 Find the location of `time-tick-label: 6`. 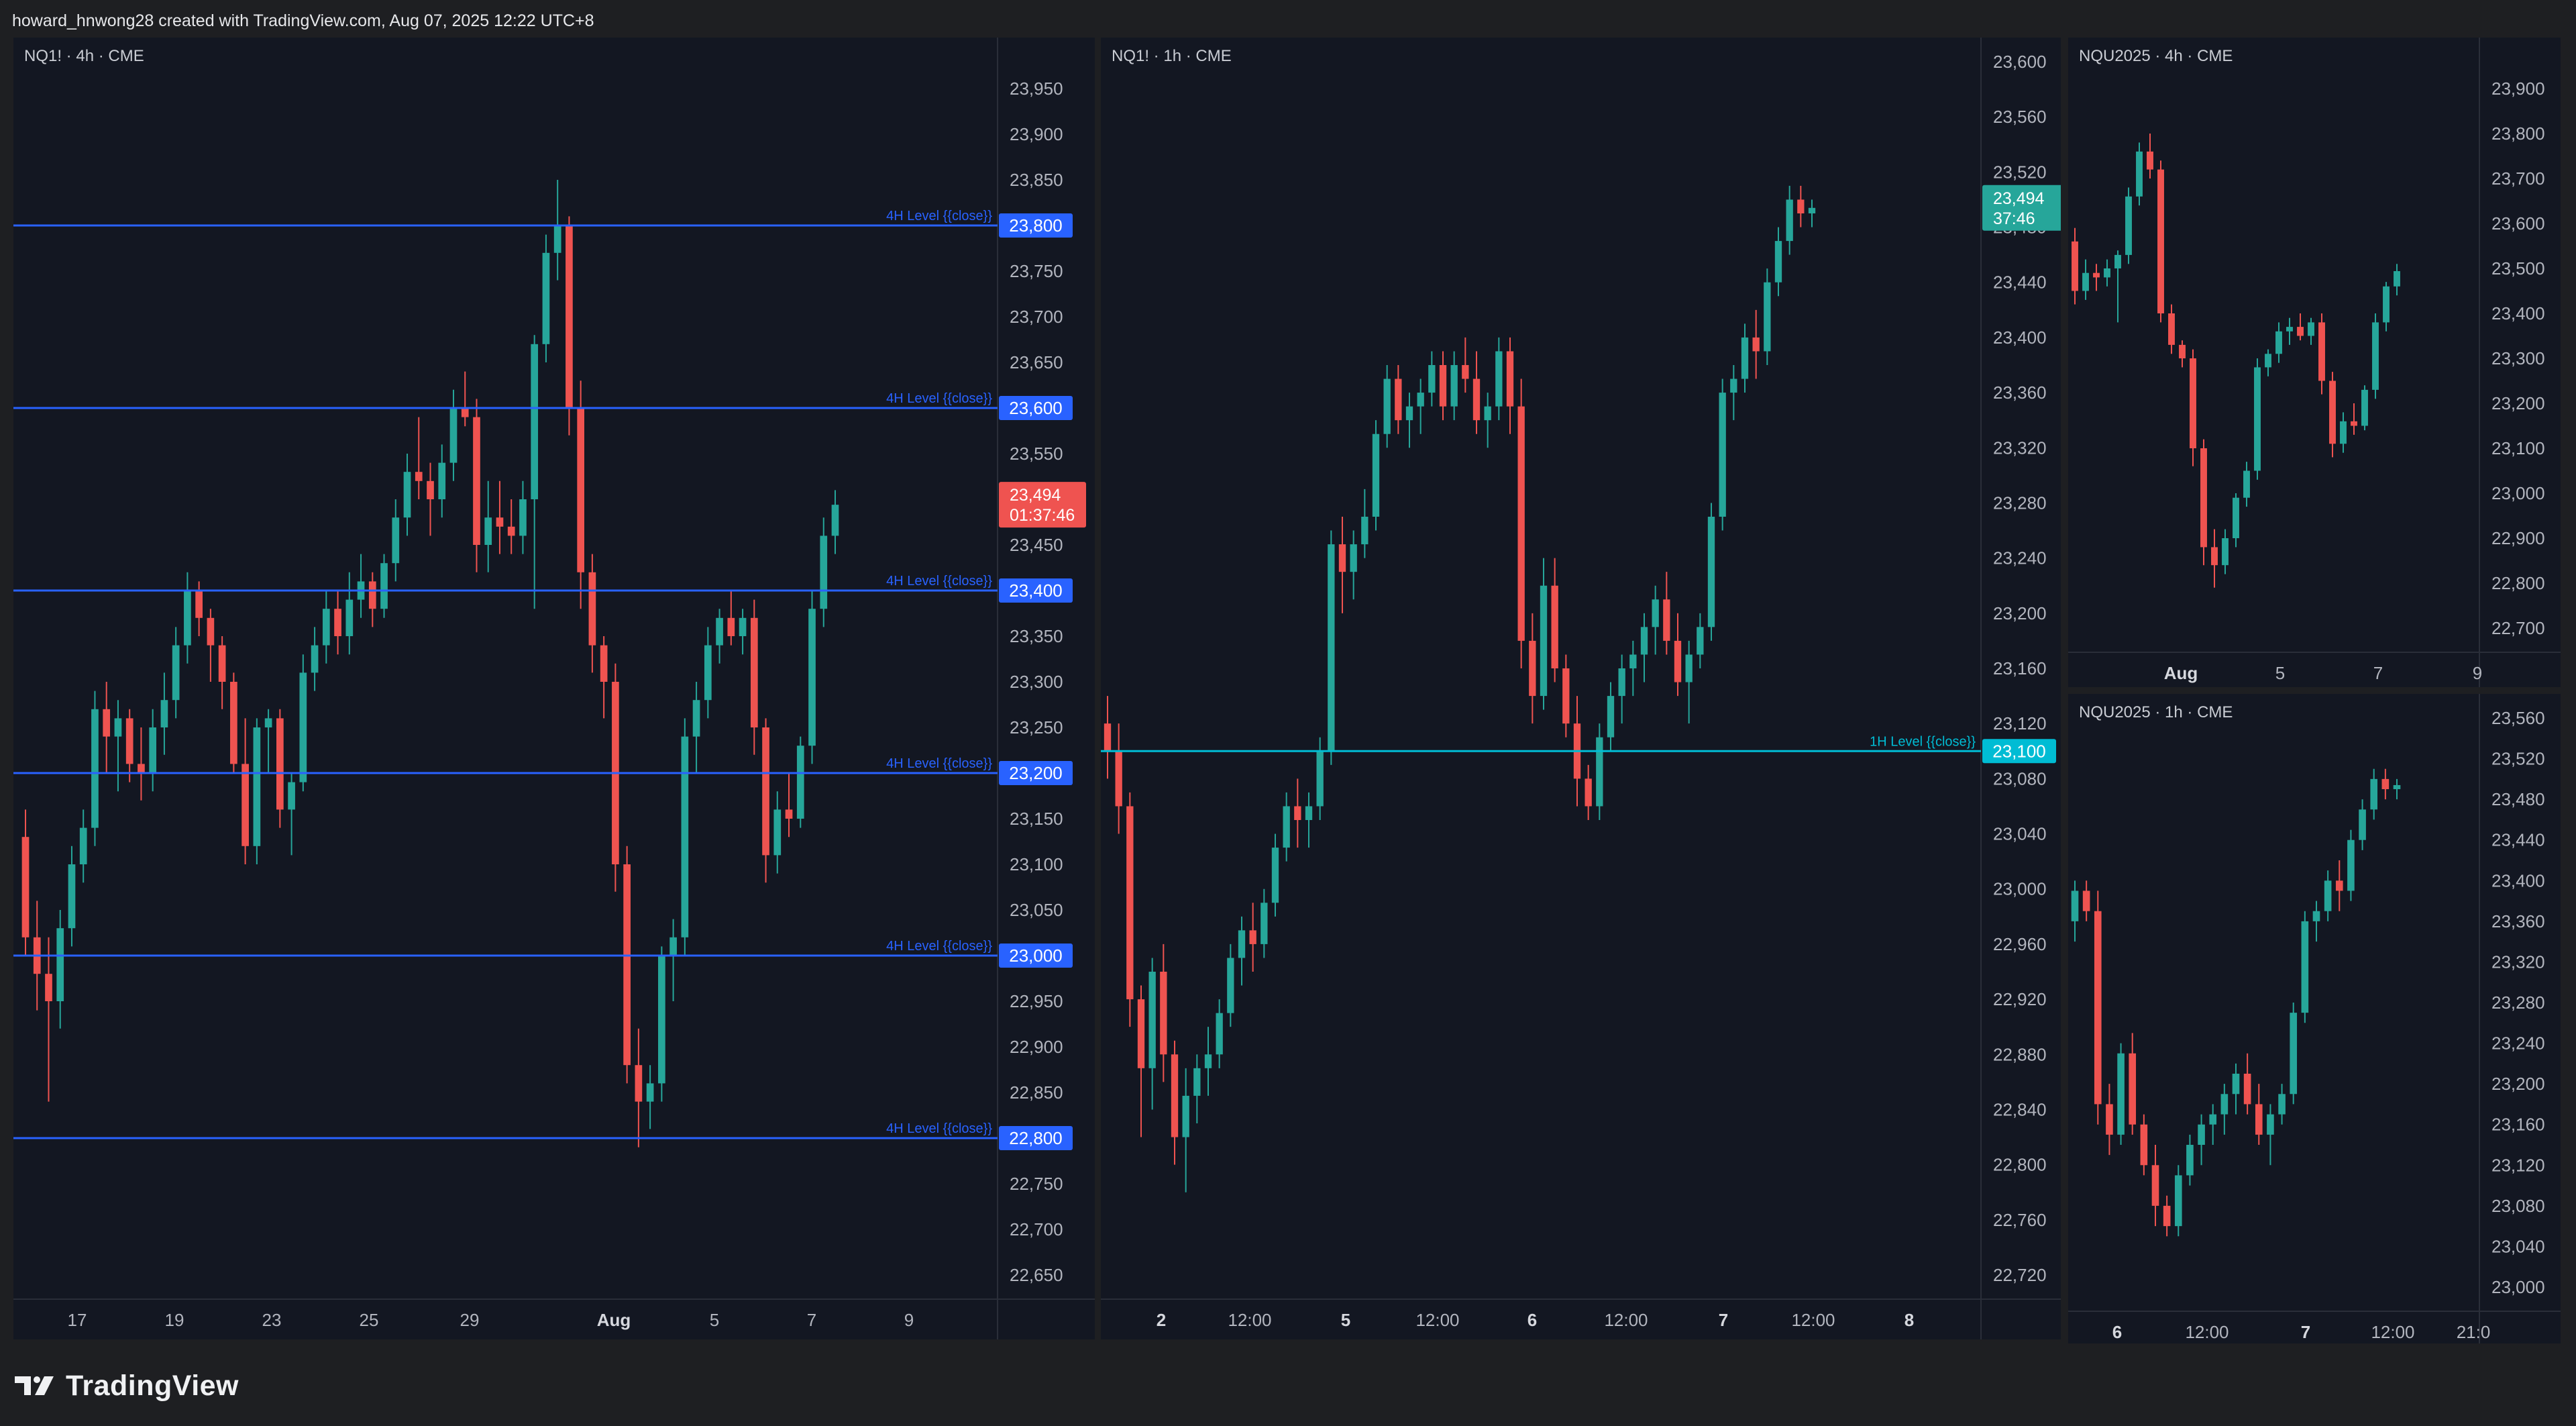

time-tick-label: 6 is located at coordinates (2117, 1332).